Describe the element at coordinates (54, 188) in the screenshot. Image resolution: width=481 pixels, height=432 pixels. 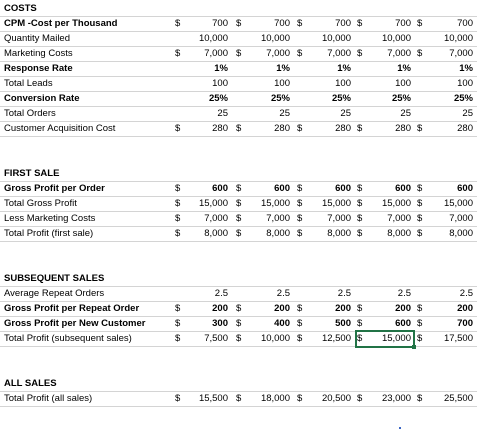
I see `row-label: Gross Profit per Order` at that location.